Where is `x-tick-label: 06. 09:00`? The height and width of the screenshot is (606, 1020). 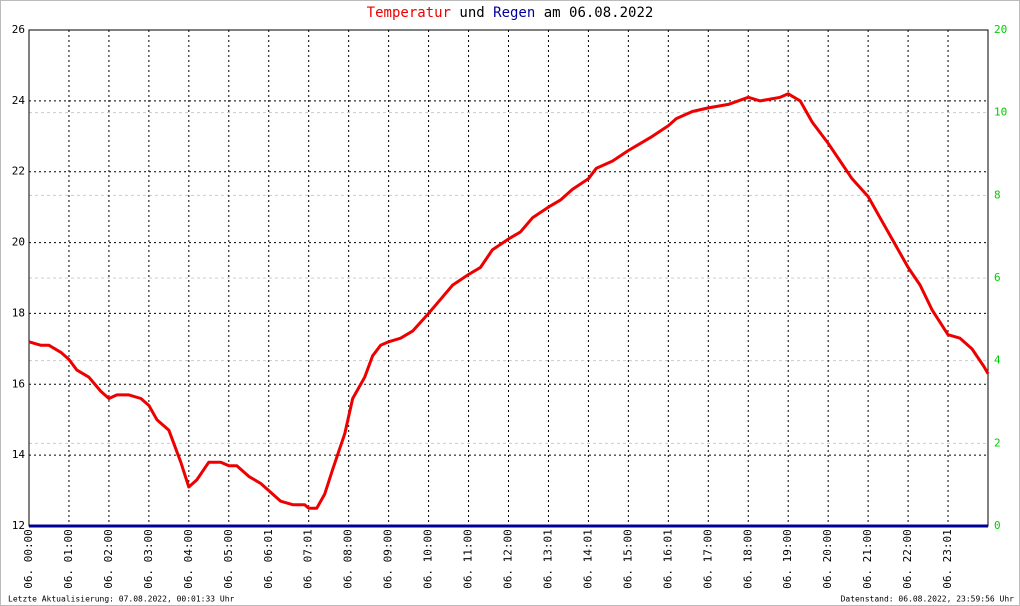 x-tick-label: 06. 09:00 is located at coordinates (388, 559).